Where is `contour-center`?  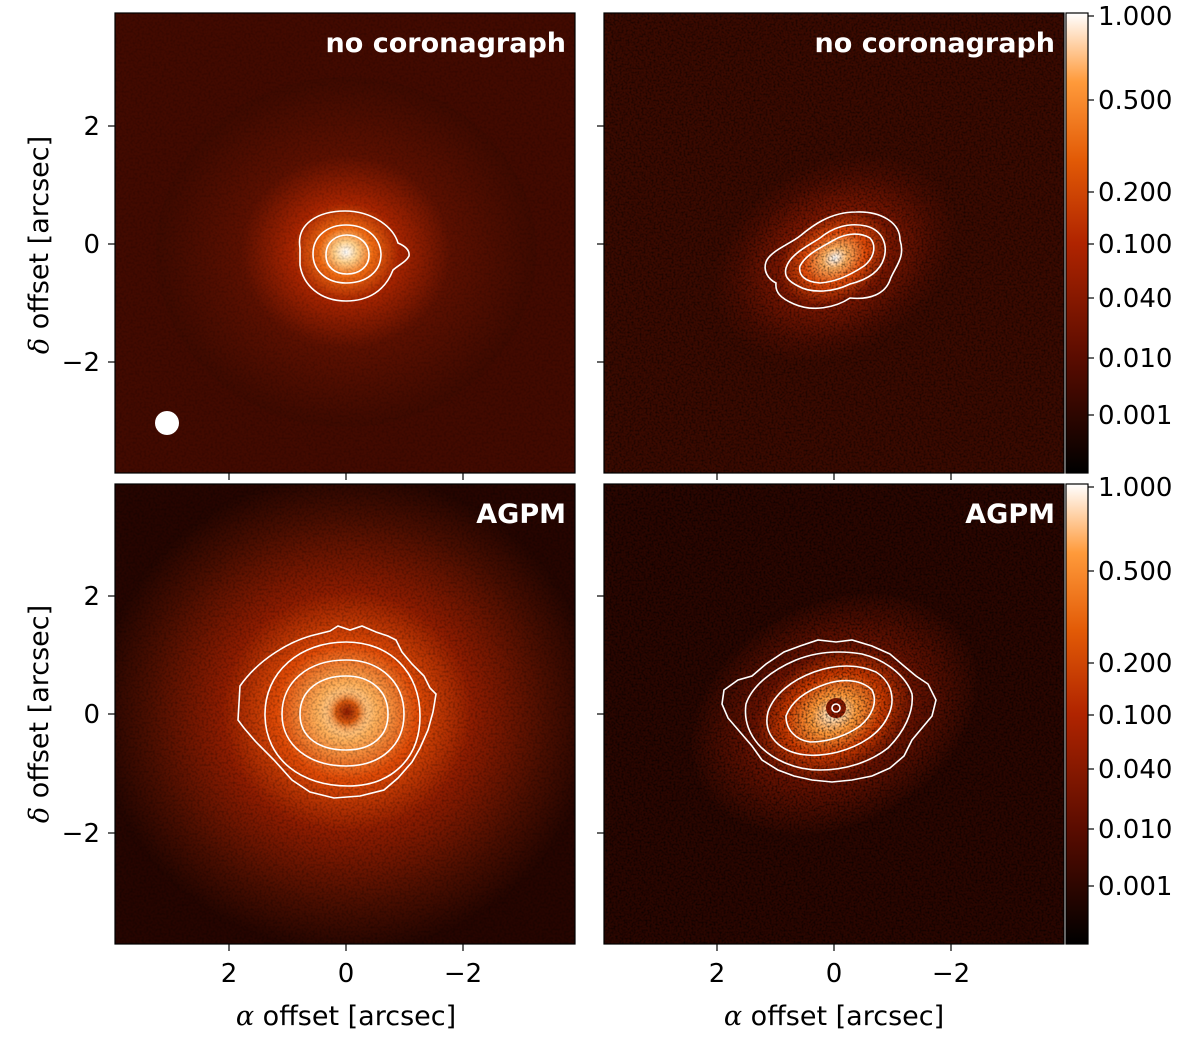
contour-center is located at coordinates (836, 708).